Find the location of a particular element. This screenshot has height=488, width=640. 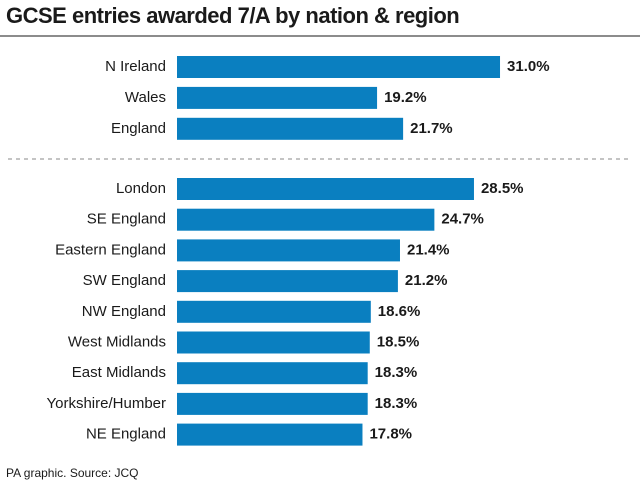

category-label: SW England is located at coordinates (124, 280).